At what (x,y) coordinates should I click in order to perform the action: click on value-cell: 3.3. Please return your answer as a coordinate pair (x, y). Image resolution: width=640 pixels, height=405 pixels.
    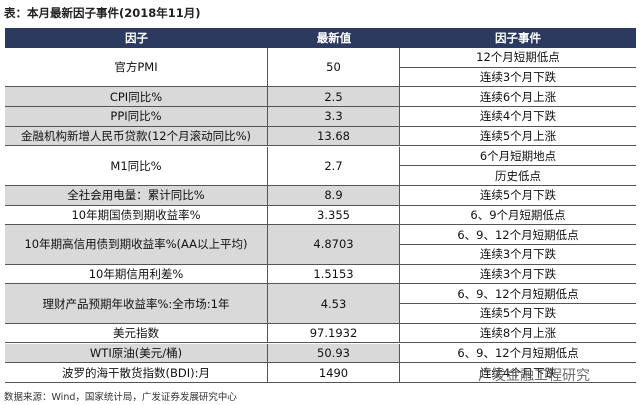
    Looking at the image, I should click on (334, 117).